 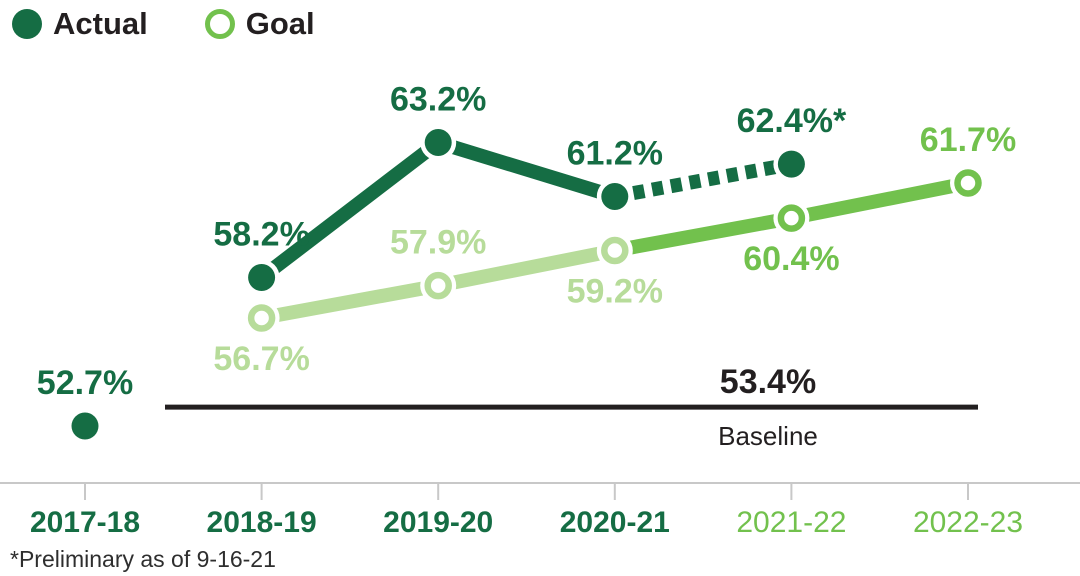 I want to click on actual-value-label: 58.2%, so click(x=261, y=235).